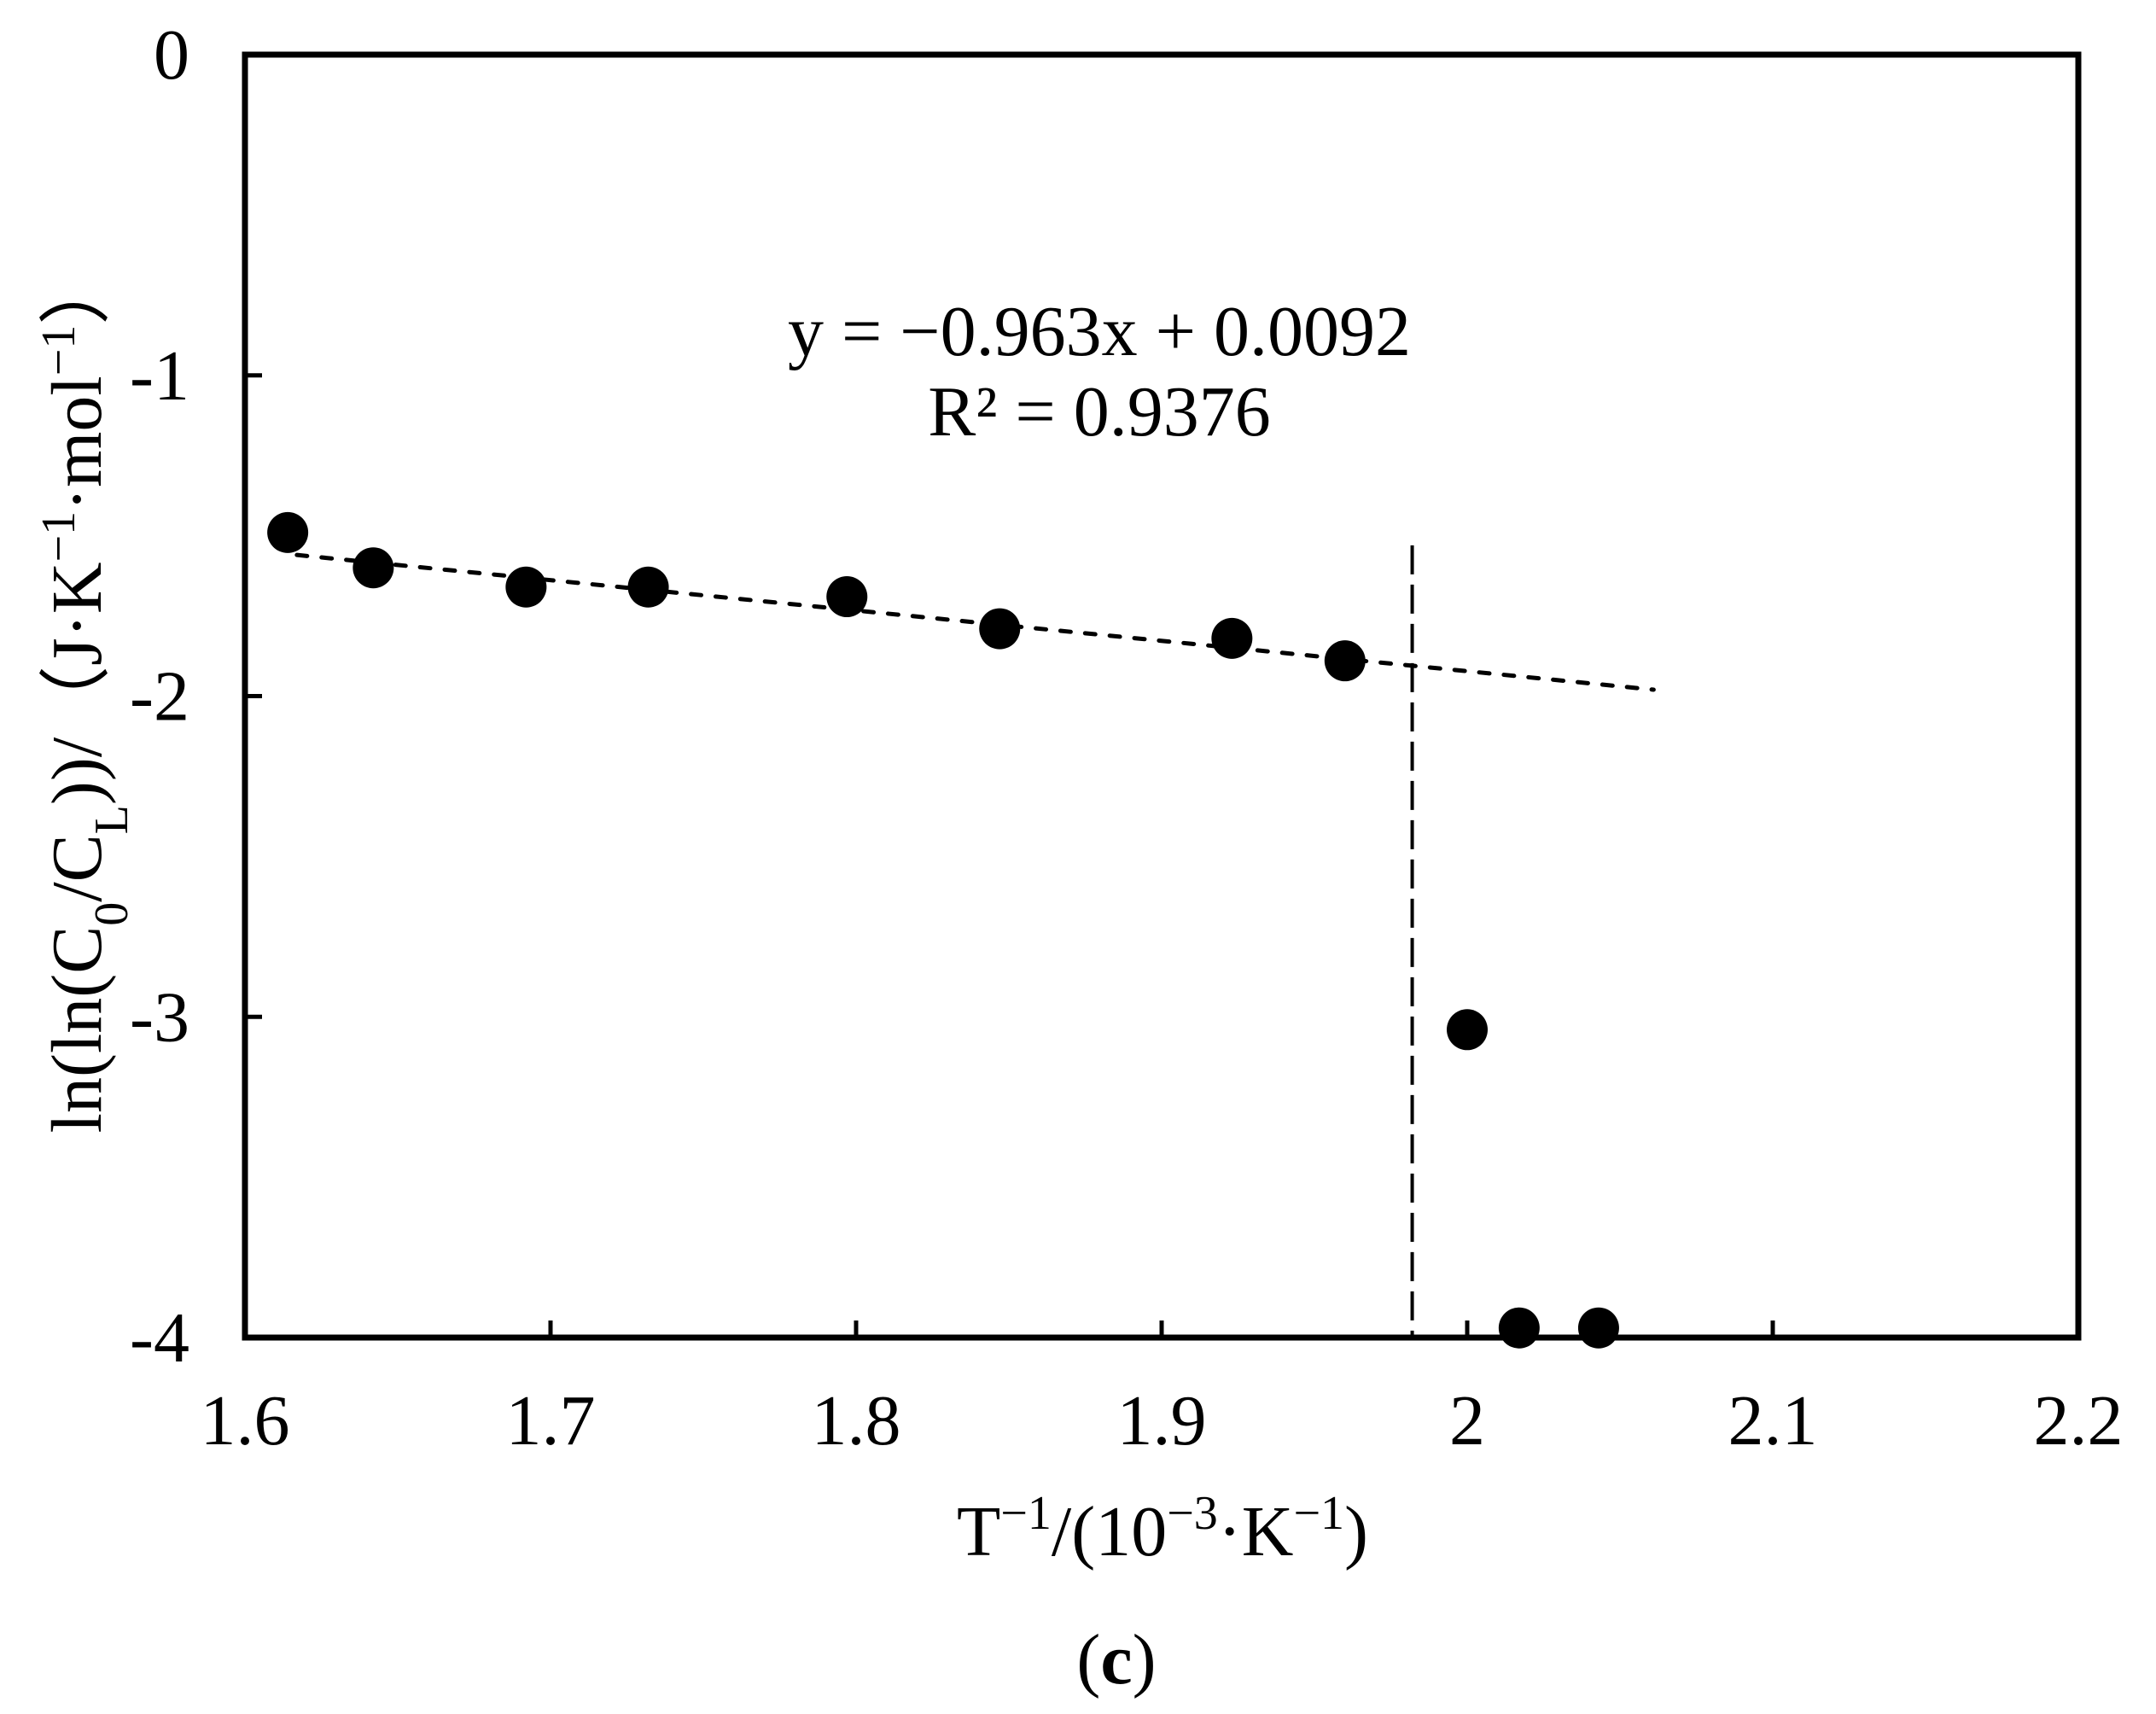 This screenshot has width=2156, height=1714. What do you see at coordinates (551, 1421) in the screenshot?
I see `x-tick-label: 1.7` at bounding box center [551, 1421].